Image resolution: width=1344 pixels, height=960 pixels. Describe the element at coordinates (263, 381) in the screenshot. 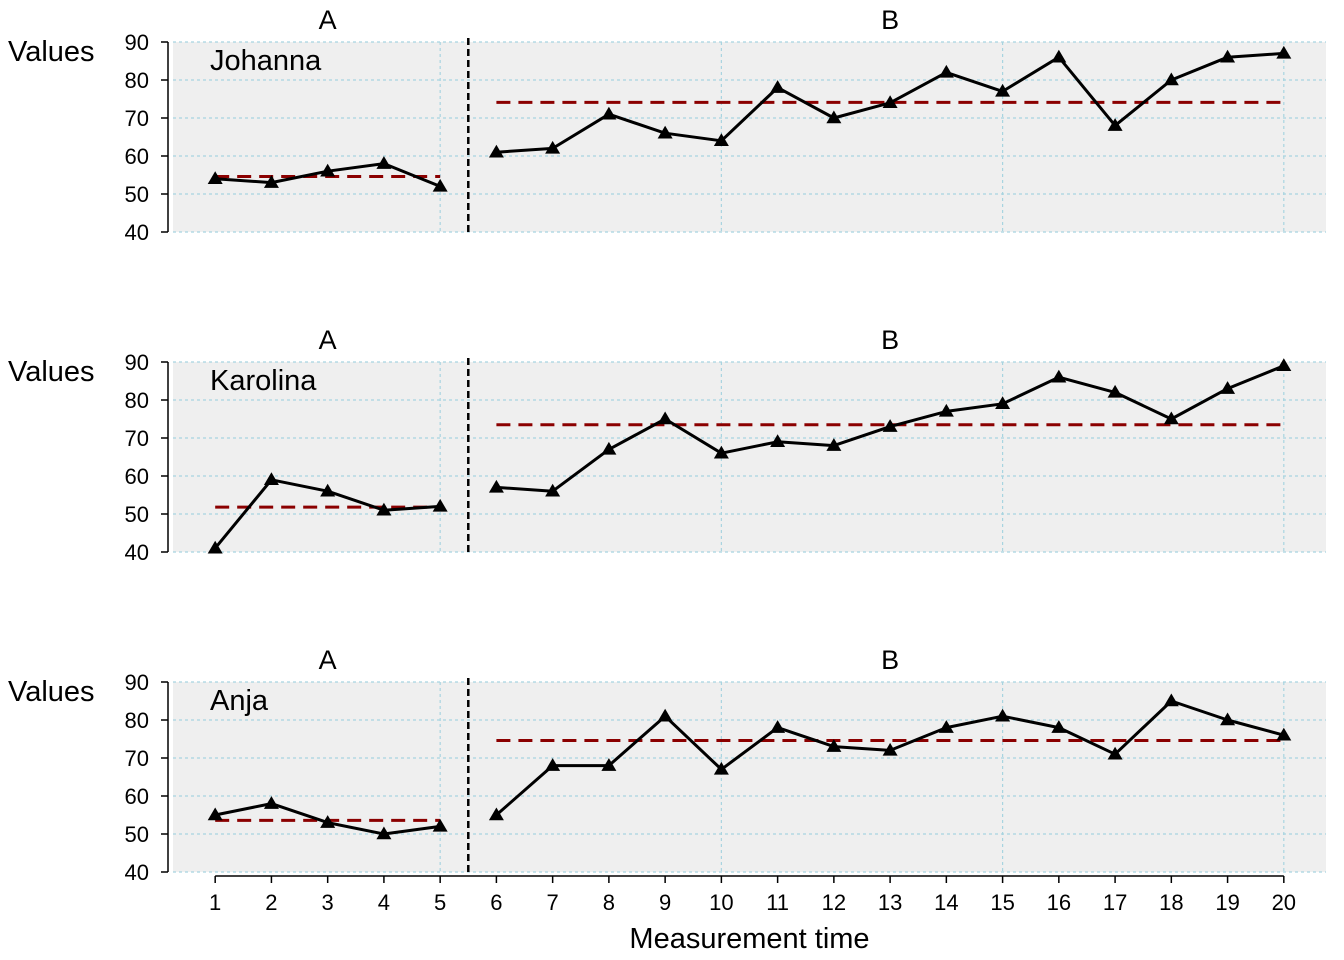

I see `case-label: Karolina` at that location.